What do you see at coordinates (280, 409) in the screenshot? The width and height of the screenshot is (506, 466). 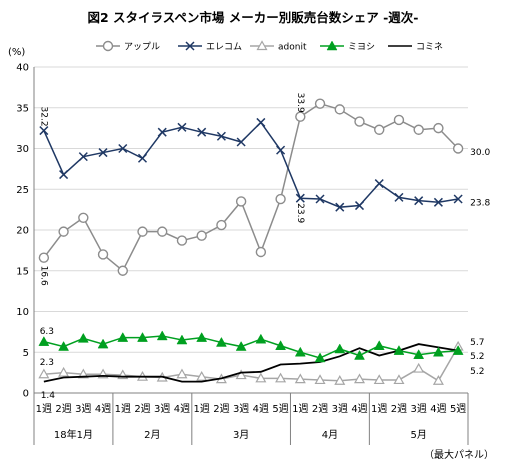 I see `x-tick-label: 5週` at bounding box center [280, 409].